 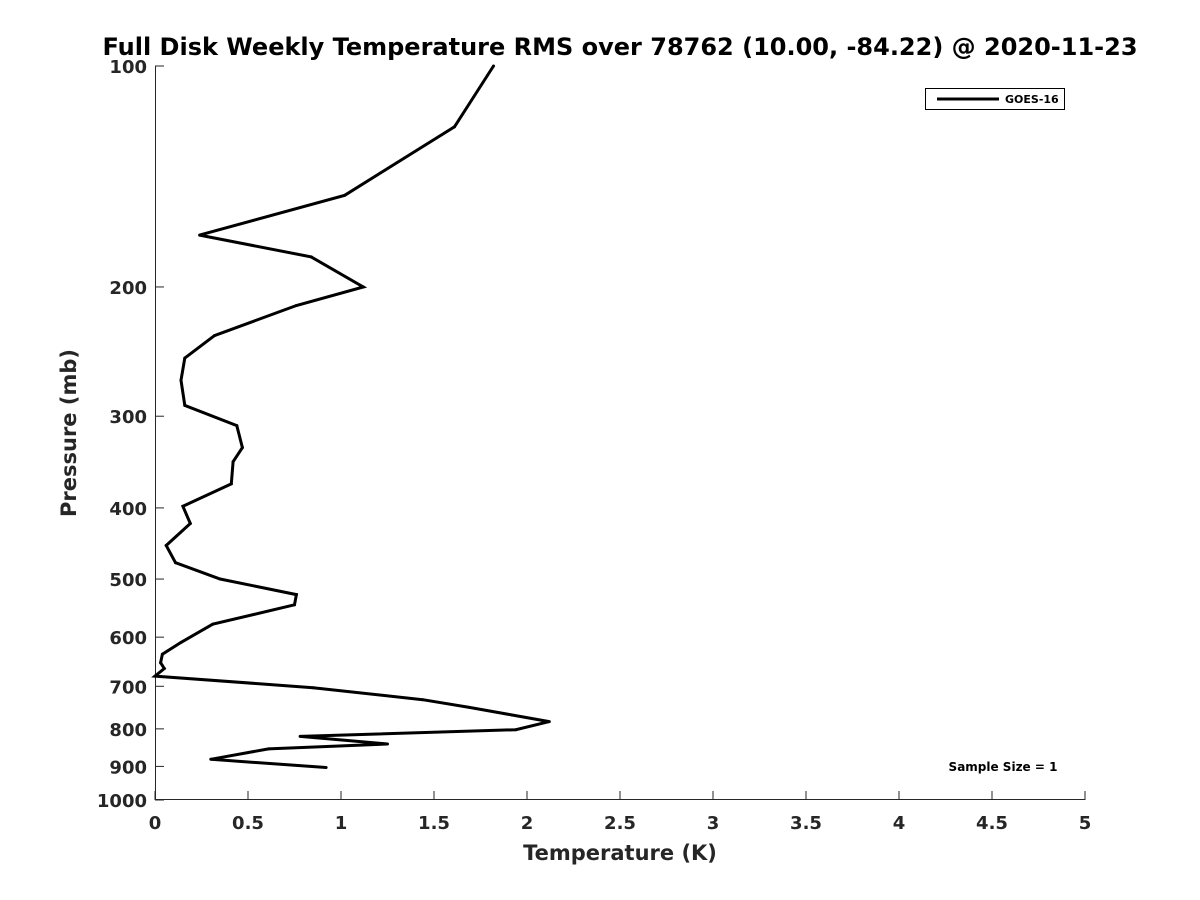 What do you see at coordinates (1032, 99) in the screenshot?
I see `legend-label-goes-16: GOES-16` at bounding box center [1032, 99].